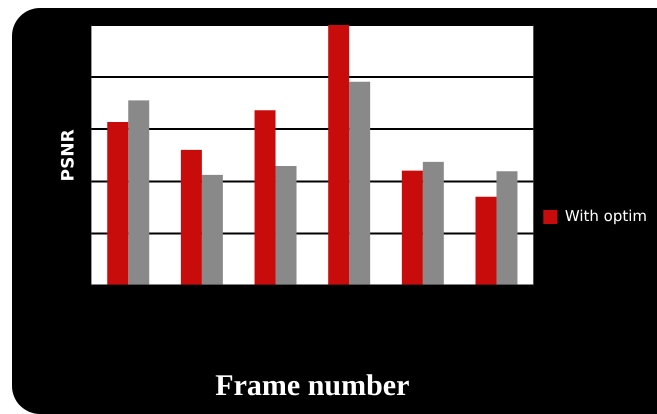 The width and height of the screenshot is (657, 414). Describe the element at coordinates (68, 155) in the screenshot. I see `y-axis-title: PSNR` at that location.